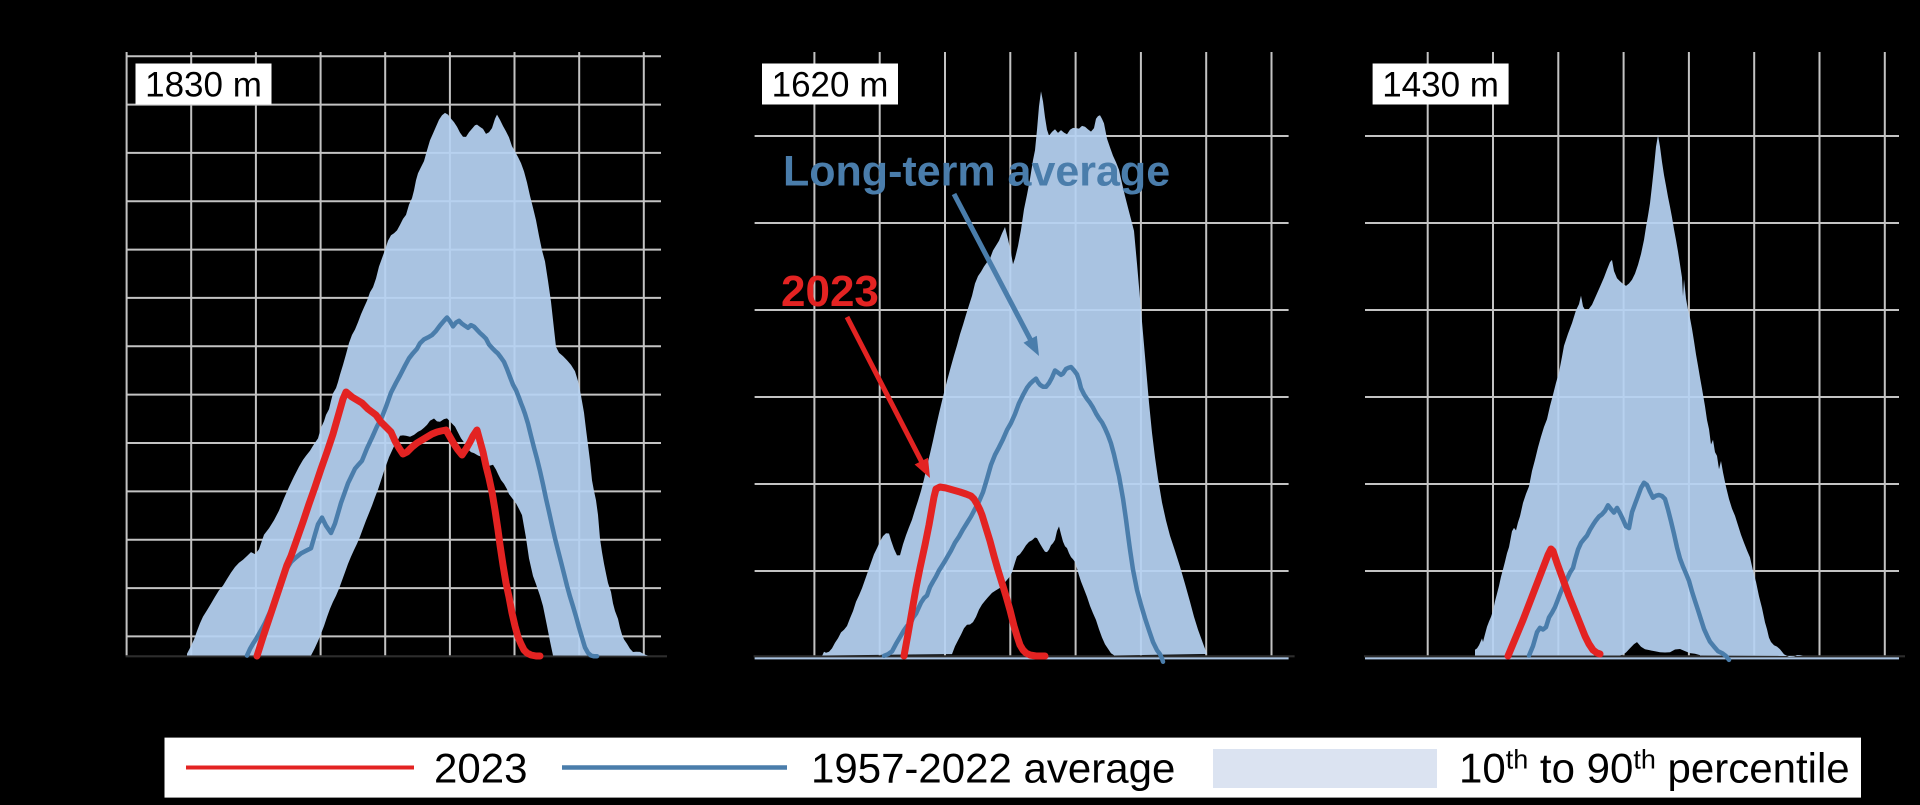 The image size is (1920, 805). I want to click on svg-text: 1430 m, so click(1440, 85).